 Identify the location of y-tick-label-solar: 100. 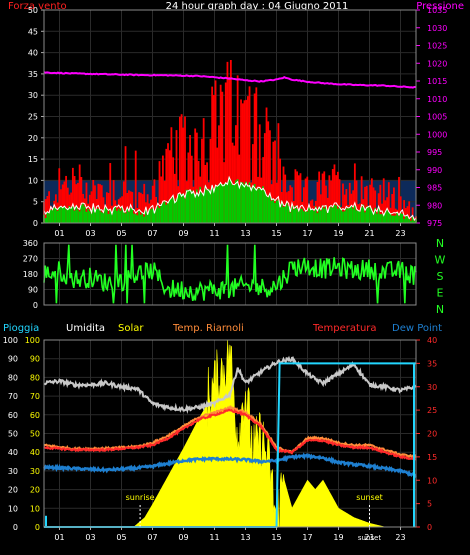
(32, 340).